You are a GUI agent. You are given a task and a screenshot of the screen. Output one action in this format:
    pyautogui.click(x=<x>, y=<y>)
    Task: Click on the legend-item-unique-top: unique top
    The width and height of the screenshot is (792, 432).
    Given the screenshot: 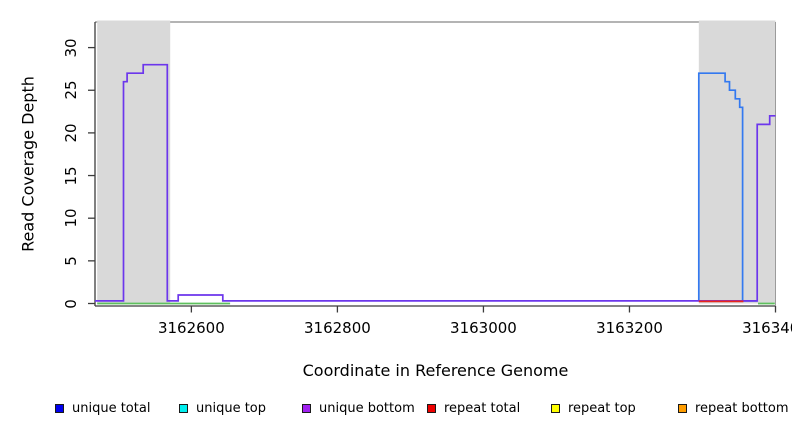 What is the action you would take?
    pyautogui.click(x=222, y=408)
    